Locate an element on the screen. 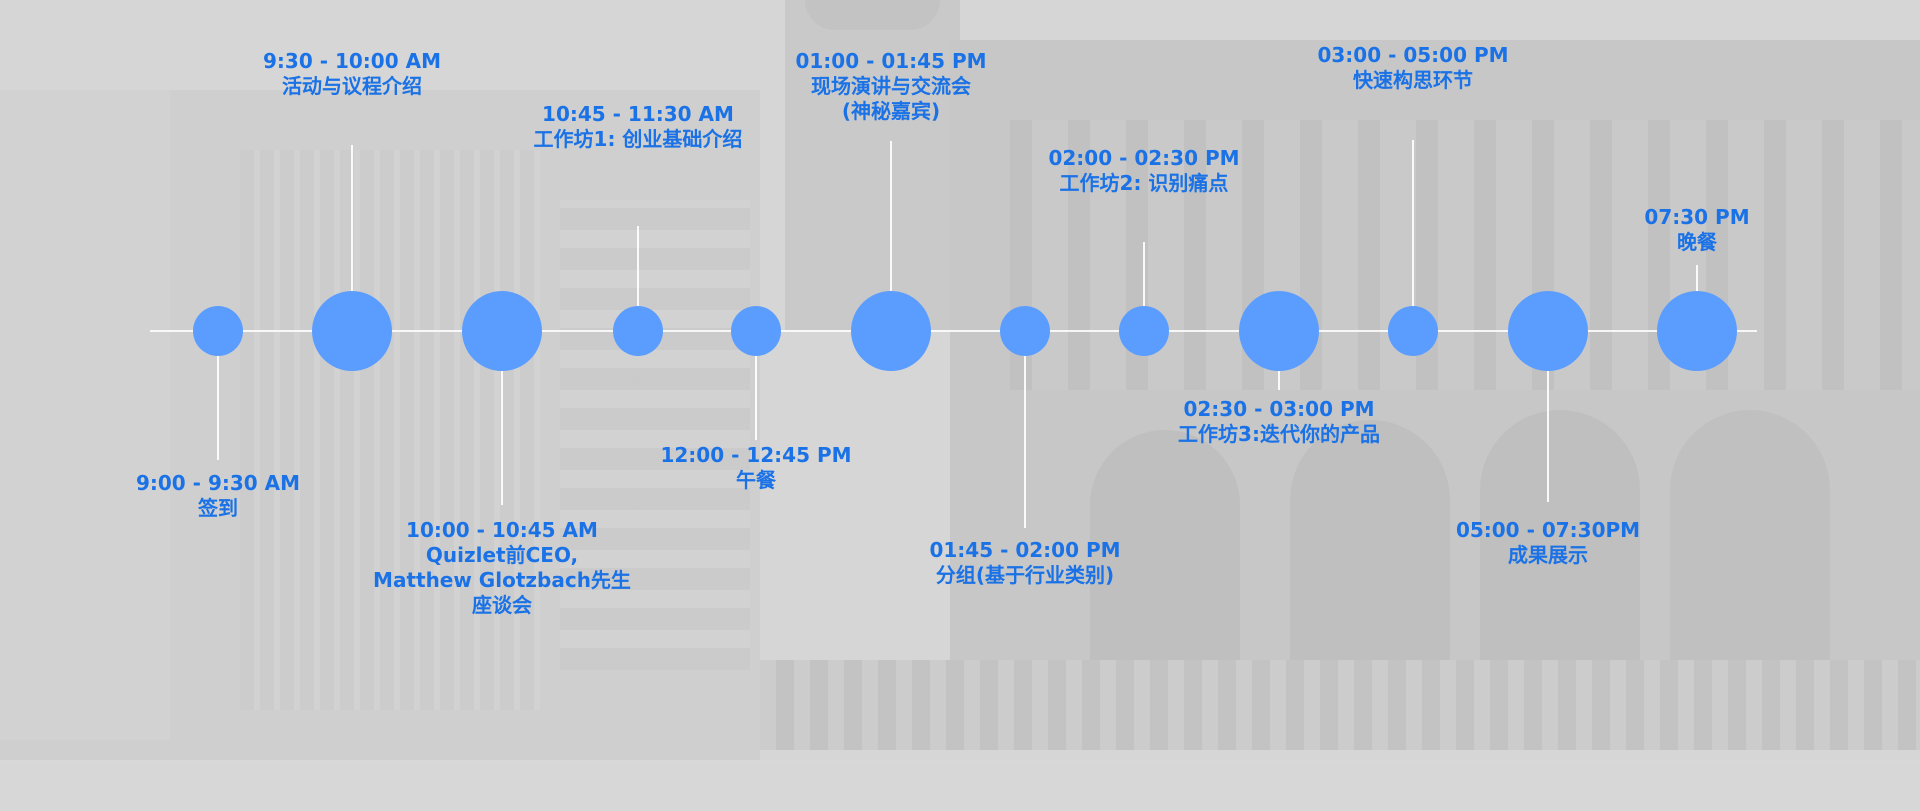 The width and height of the screenshot is (1920, 811). event-label: 03:00 - 05:00 PM 快速构思环节 is located at coordinates (1413, 68).